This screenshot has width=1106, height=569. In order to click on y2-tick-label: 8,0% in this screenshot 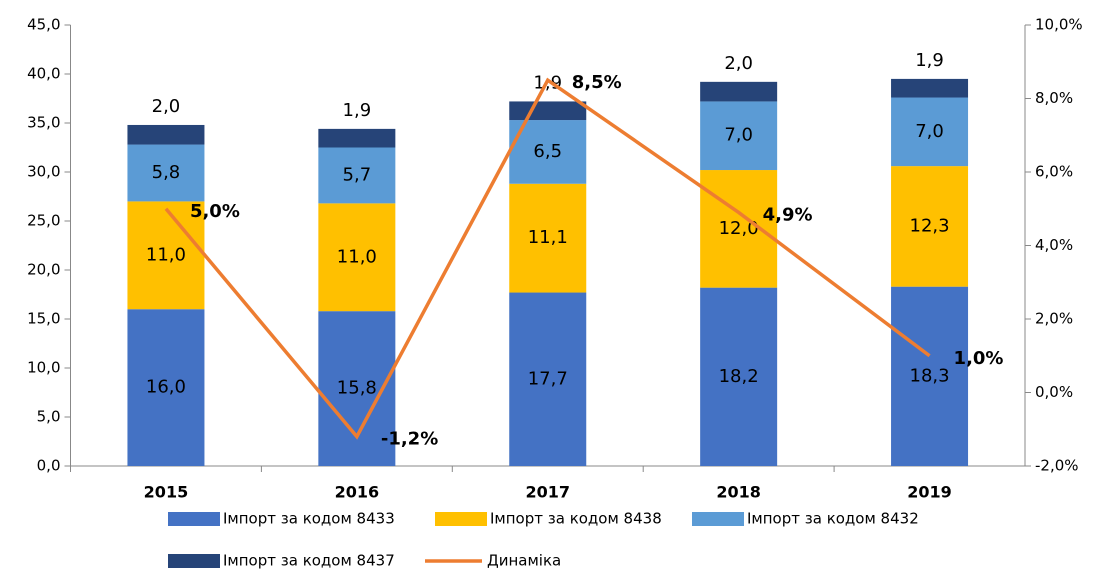, I will do `click(1054, 98)`.